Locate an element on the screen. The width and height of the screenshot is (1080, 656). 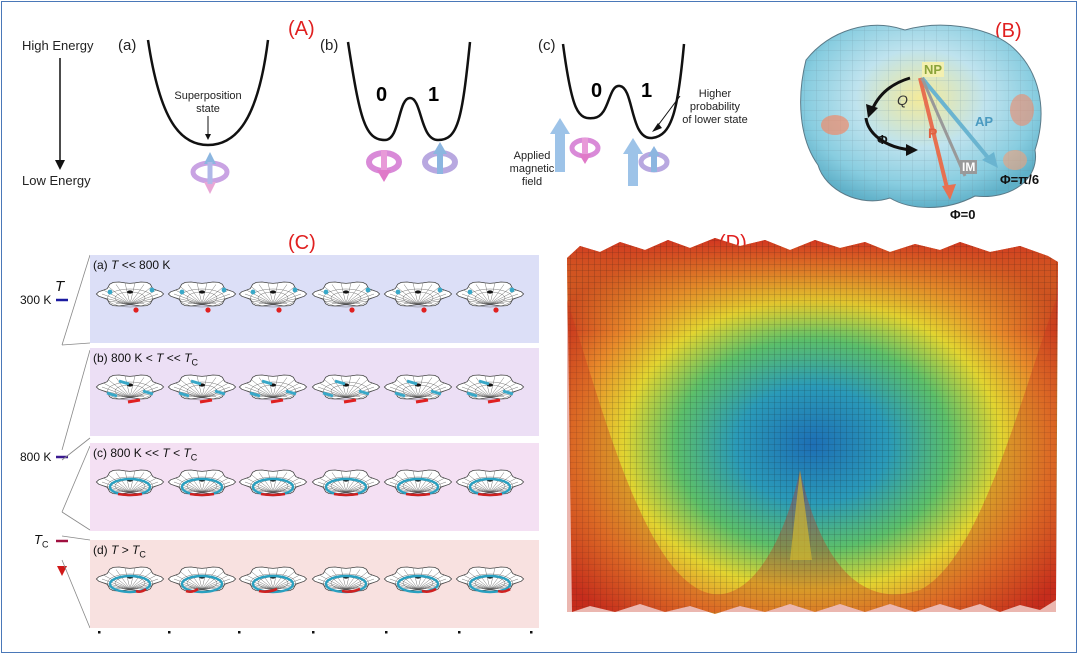
phi-label: Φ is located at coordinates (882, 139).